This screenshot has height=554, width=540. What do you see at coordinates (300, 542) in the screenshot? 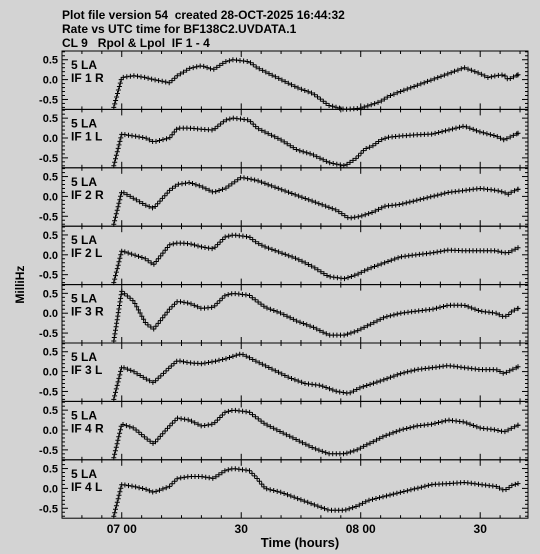
I see `x-axis-label: Time (hours)` at bounding box center [300, 542].